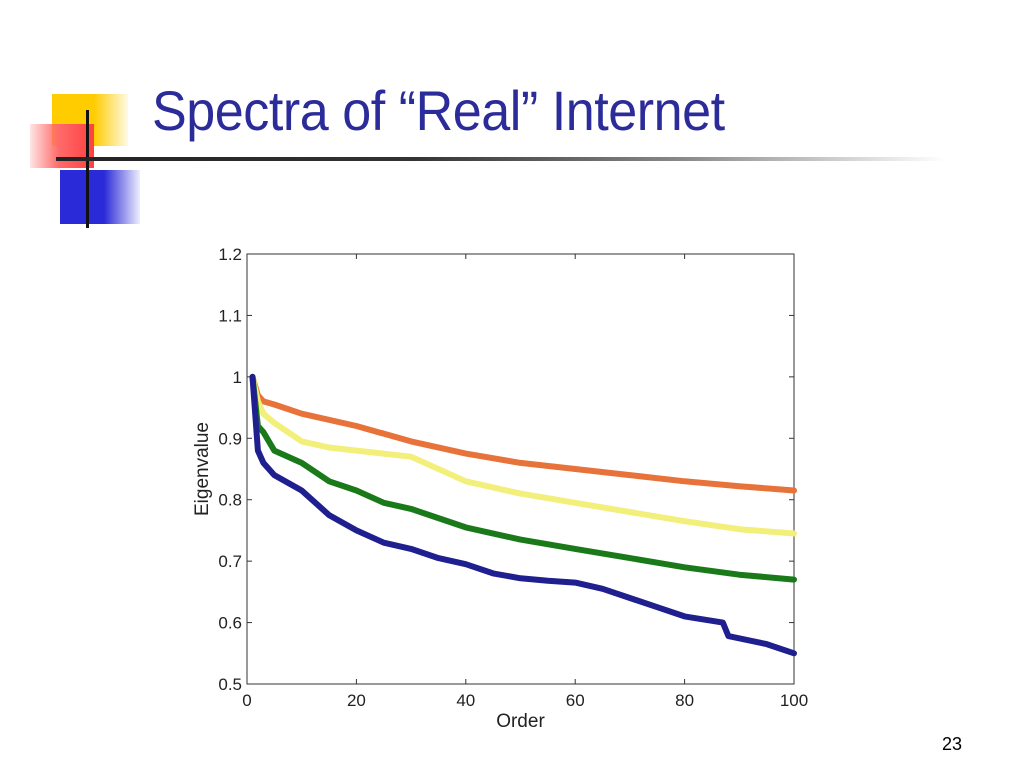 The image size is (1024, 768). I want to click on x-tick-label: 100, so click(794, 700).